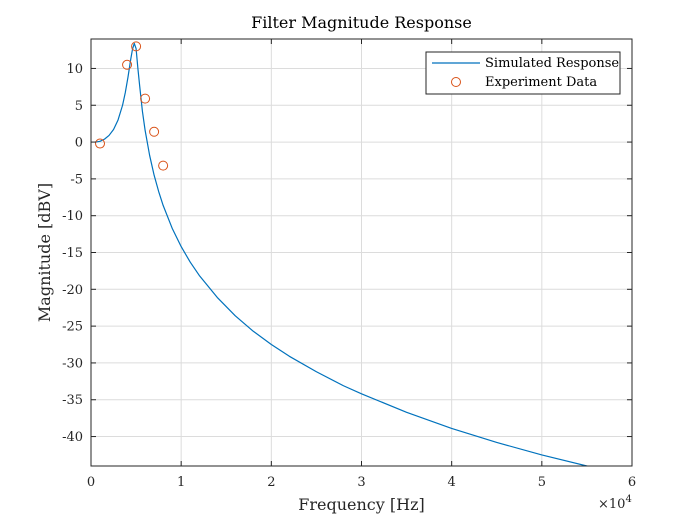 This screenshot has height=525, width=700. I want to click on y-axis-label: Magnitude [dBV], so click(44, 252).